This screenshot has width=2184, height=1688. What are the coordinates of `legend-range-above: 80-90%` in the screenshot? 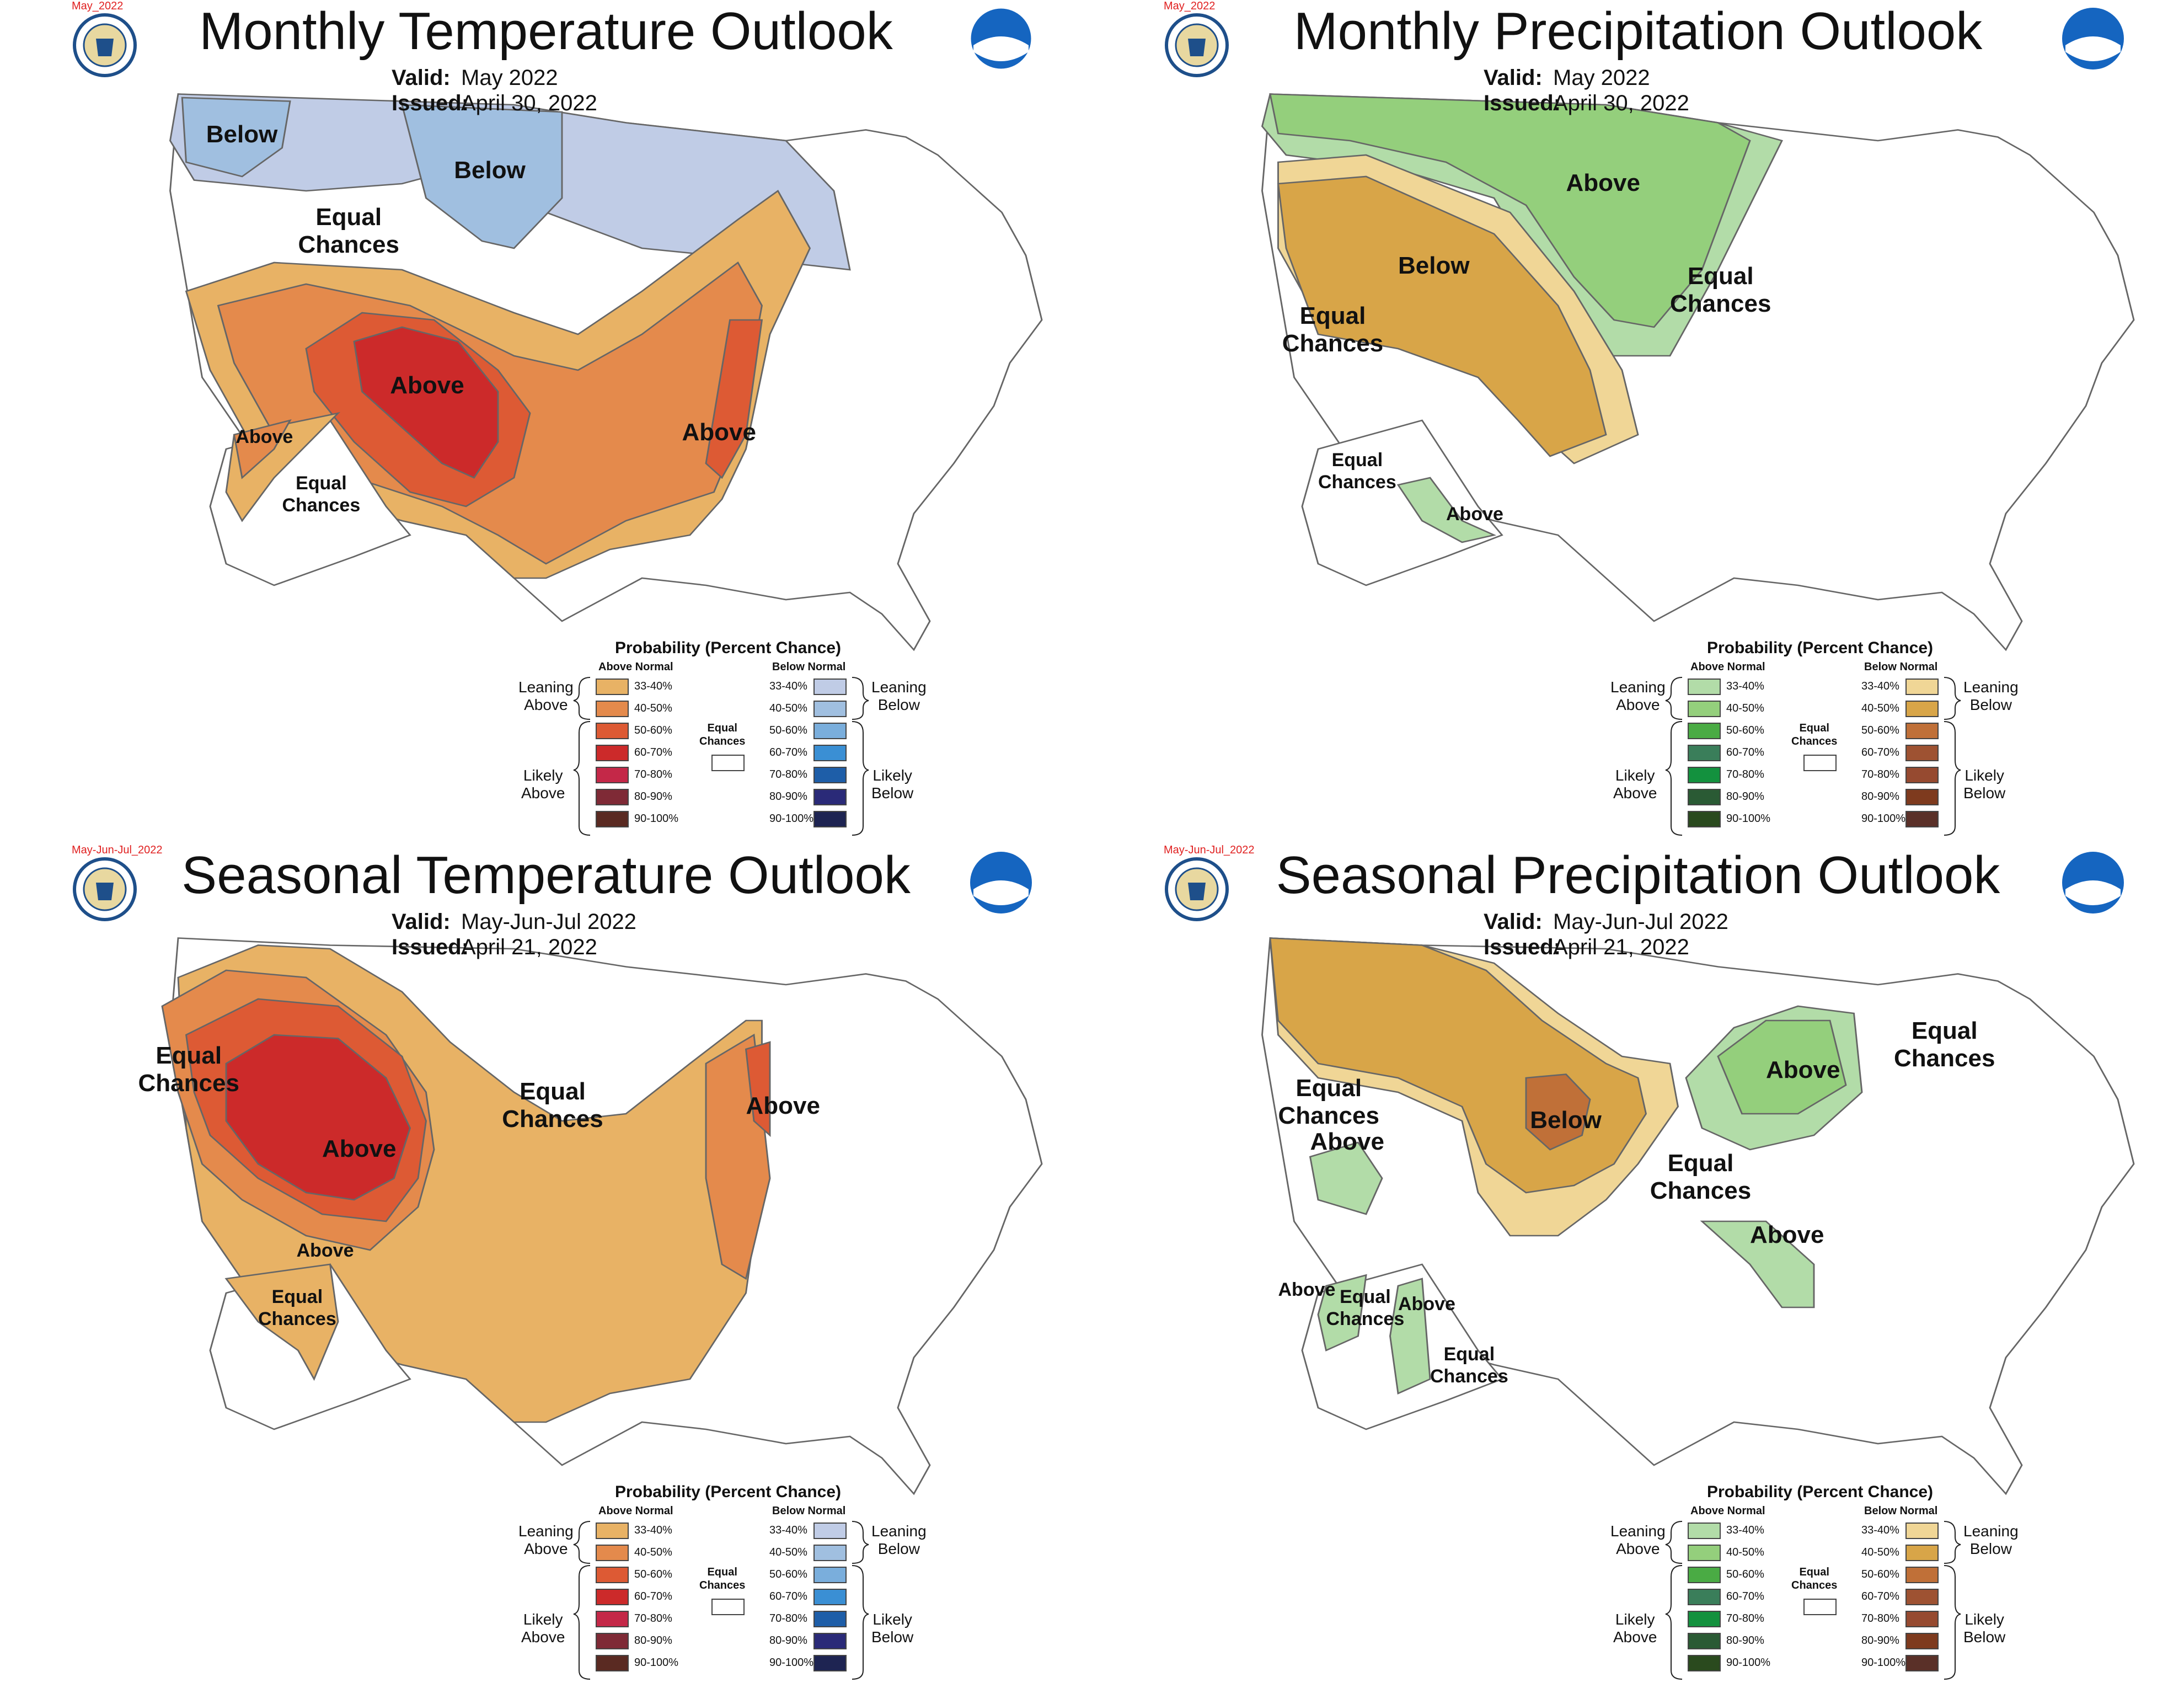 It's located at (1745, 1640).